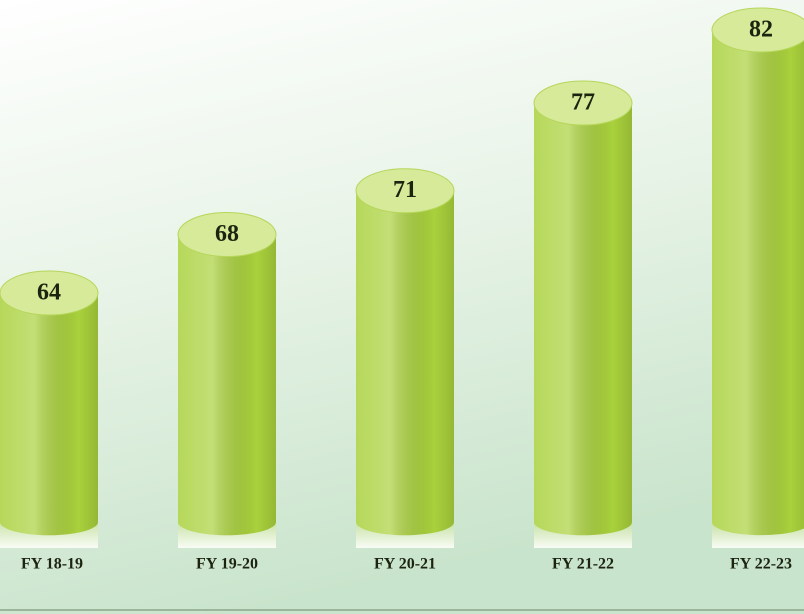 This screenshot has height=614, width=804. I want to click on value-label: 71, so click(405, 190).